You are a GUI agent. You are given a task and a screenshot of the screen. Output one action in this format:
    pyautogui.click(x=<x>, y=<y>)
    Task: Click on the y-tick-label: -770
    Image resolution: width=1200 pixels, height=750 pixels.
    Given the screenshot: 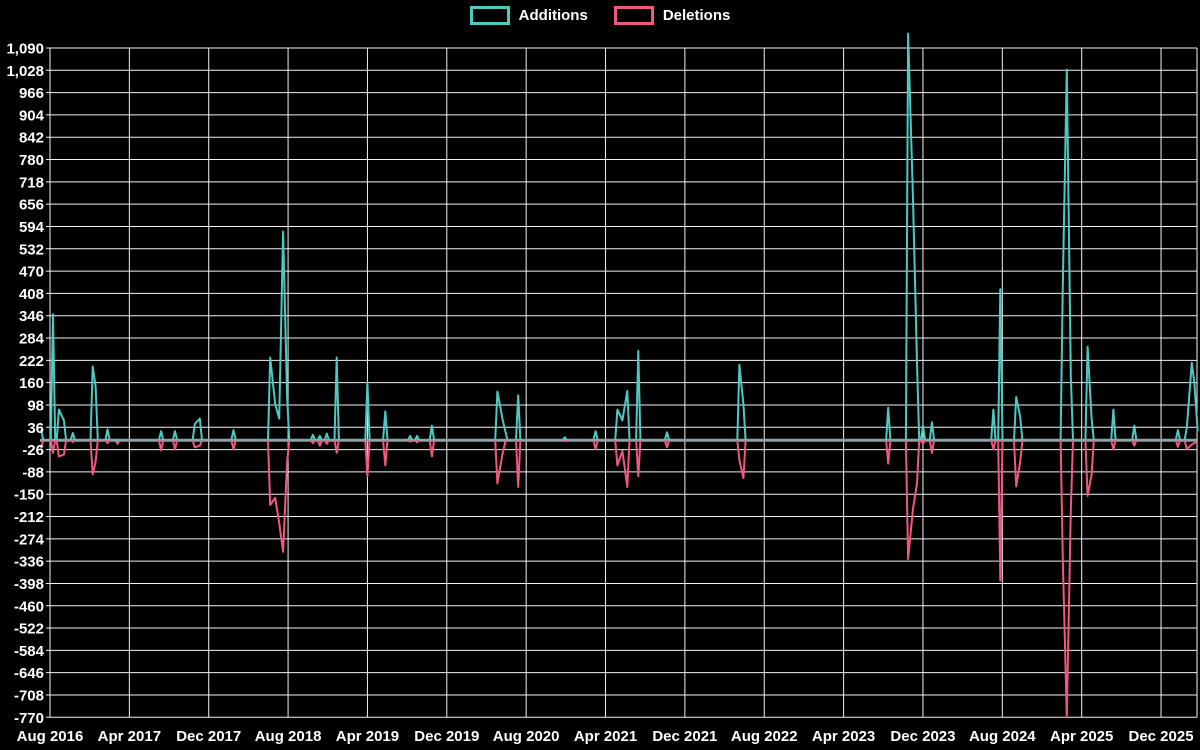 What is the action you would take?
    pyautogui.click(x=29, y=718)
    